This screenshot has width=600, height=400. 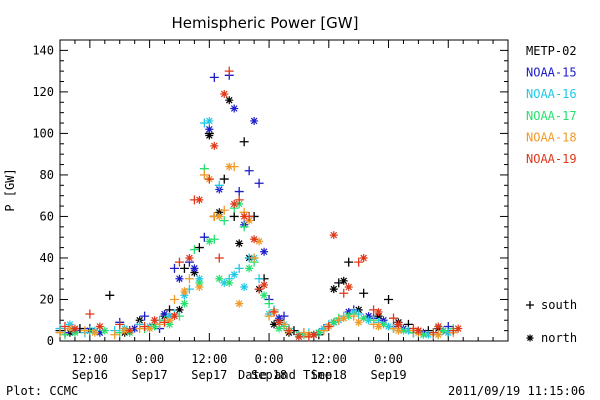 I want to click on legend-entry: METP-02, so click(x=551, y=51).